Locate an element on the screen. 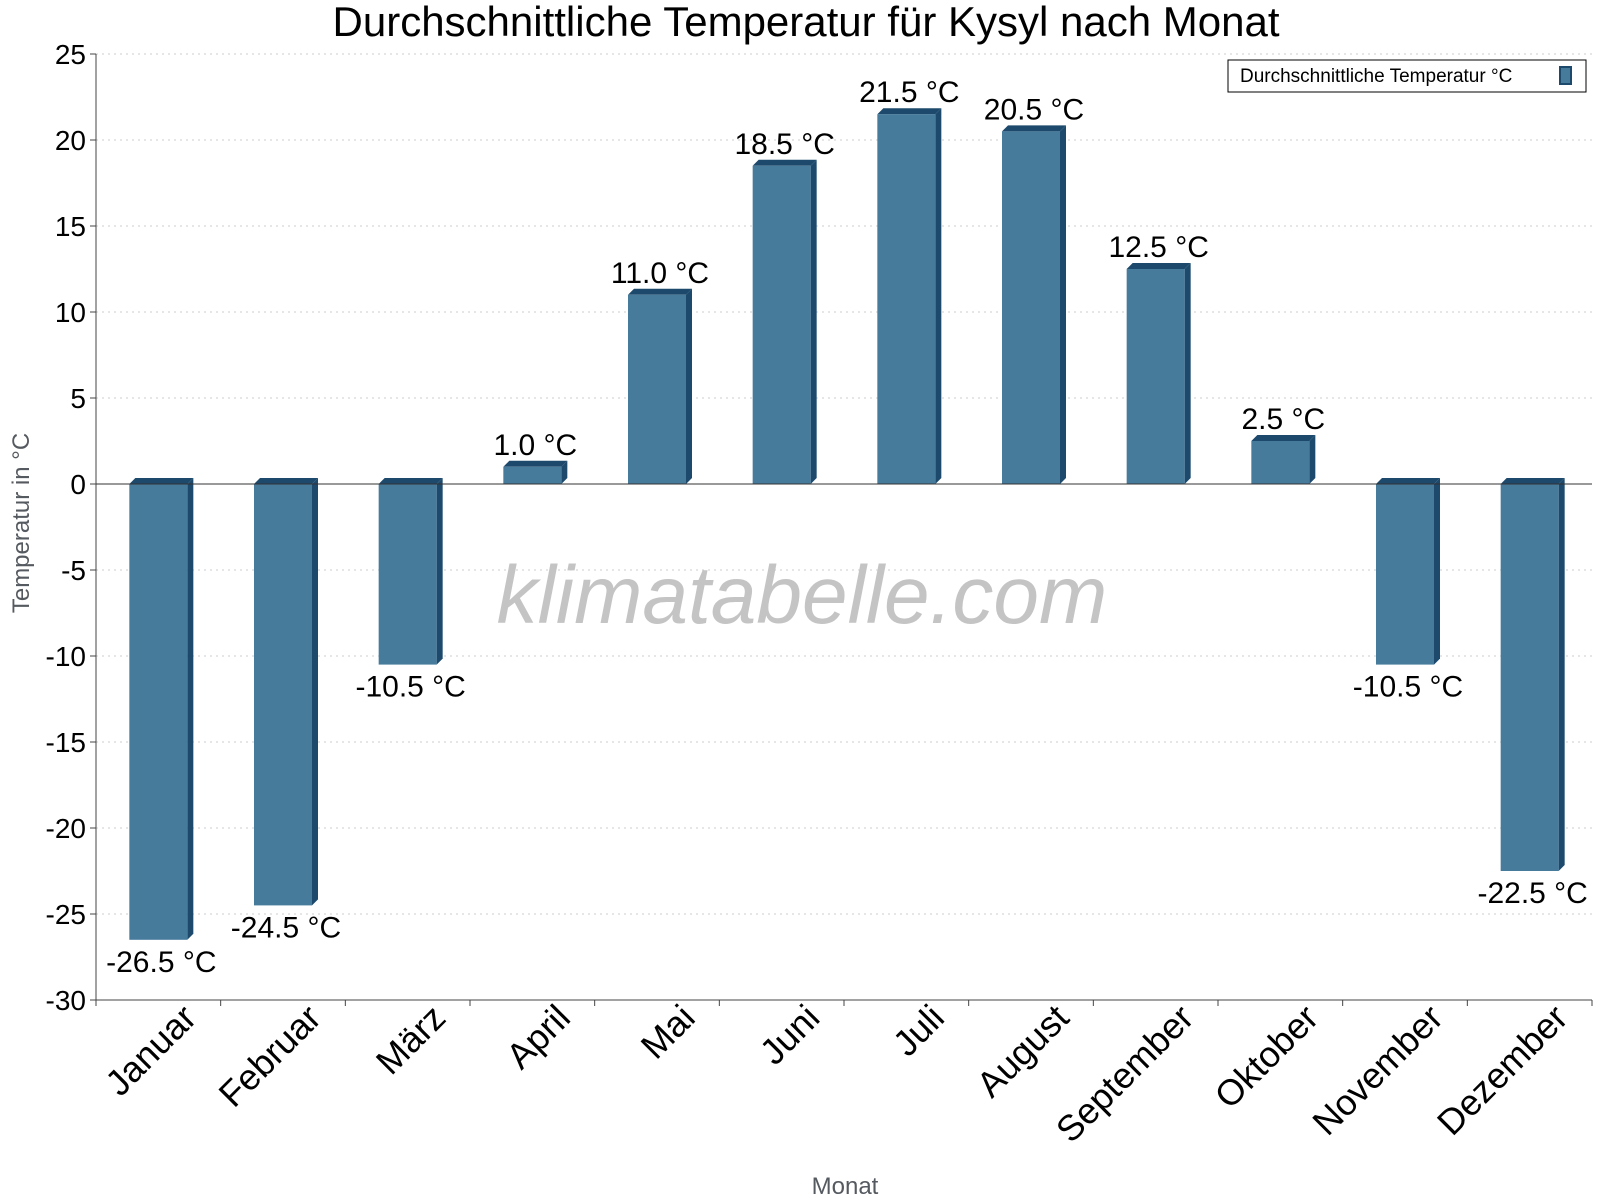  legend-label: Durchschnittliche Temperatur °C is located at coordinates (1376, 76).